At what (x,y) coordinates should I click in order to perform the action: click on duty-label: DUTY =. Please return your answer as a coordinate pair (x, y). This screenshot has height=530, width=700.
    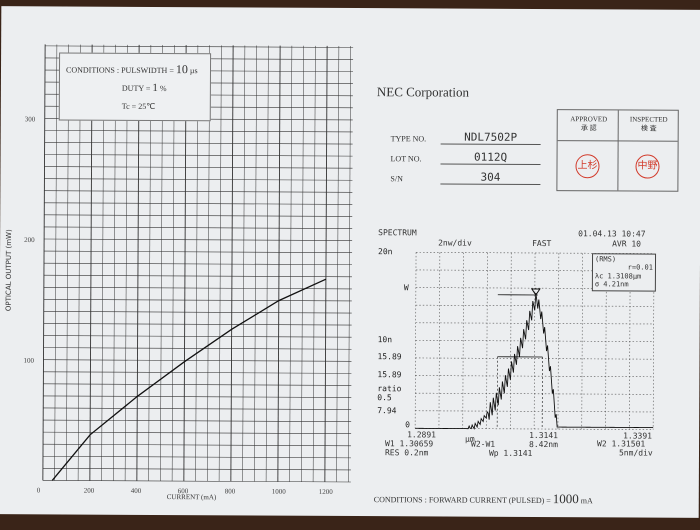
    Looking at the image, I should click on (136, 88).